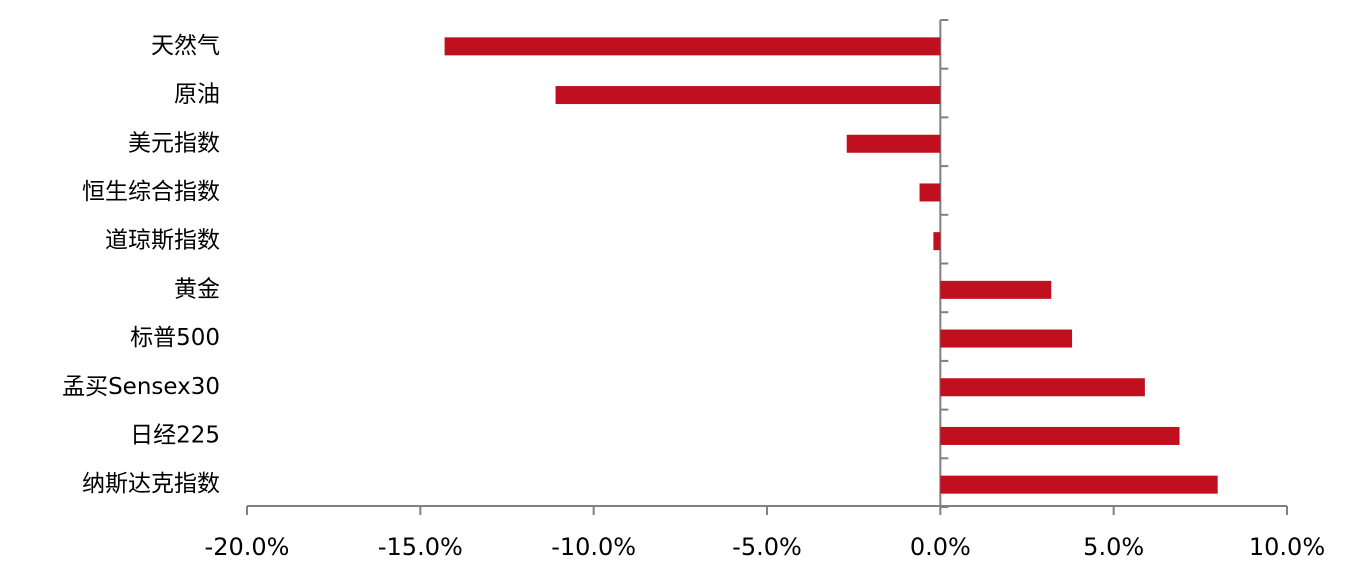 The width and height of the screenshot is (1366, 582). Describe the element at coordinates (247, 547) in the screenshot. I see `x-tick-label: -20.0%` at that location.